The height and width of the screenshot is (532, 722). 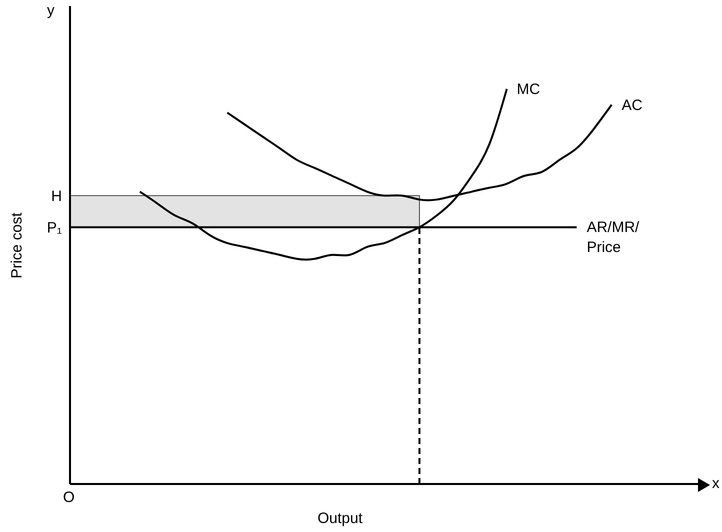 What do you see at coordinates (613, 237) in the screenshot?
I see `series-label: AR/MR/ Price` at bounding box center [613, 237].